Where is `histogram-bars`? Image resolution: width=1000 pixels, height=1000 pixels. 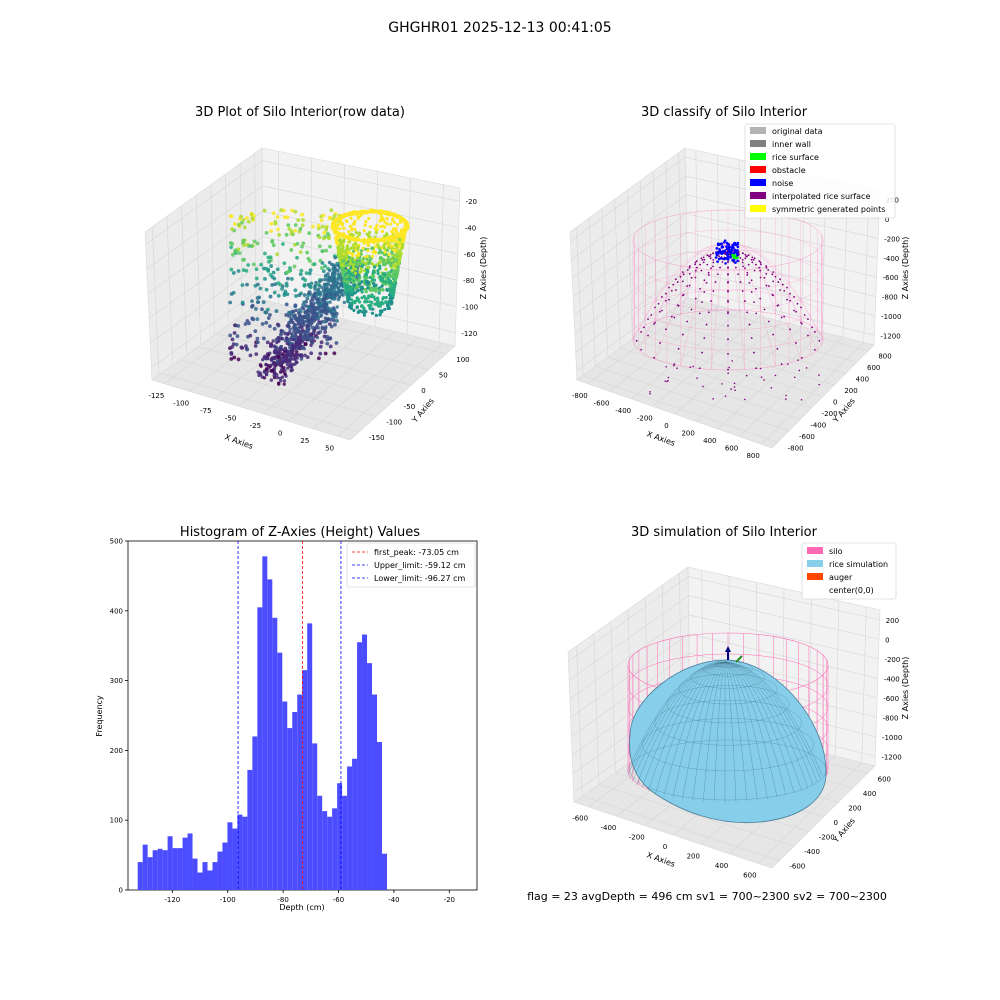 histogram-bars is located at coordinates (262, 723).